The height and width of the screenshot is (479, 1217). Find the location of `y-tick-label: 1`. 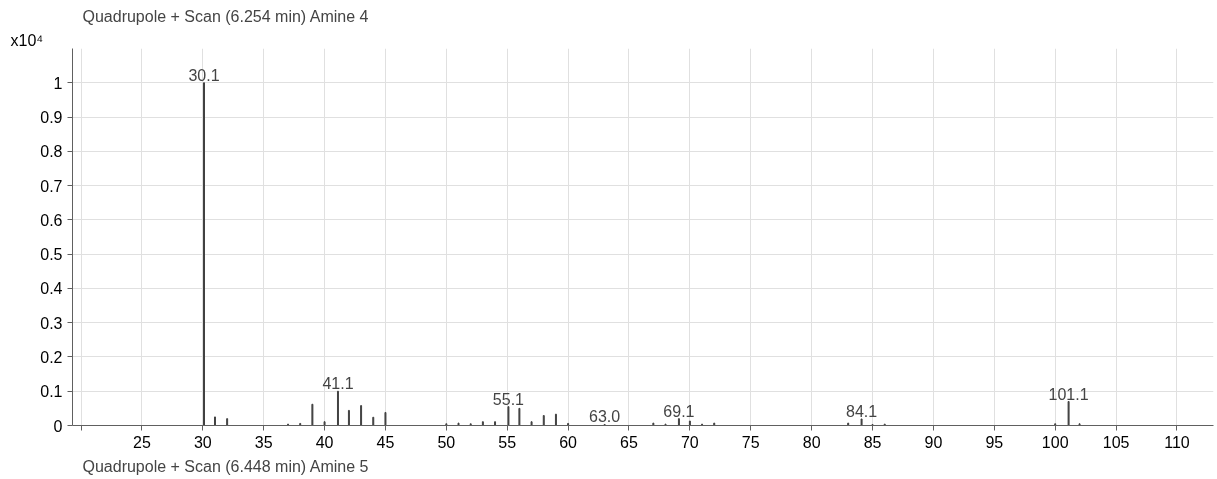

y-tick-label: 1 is located at coordinates (58, 83).